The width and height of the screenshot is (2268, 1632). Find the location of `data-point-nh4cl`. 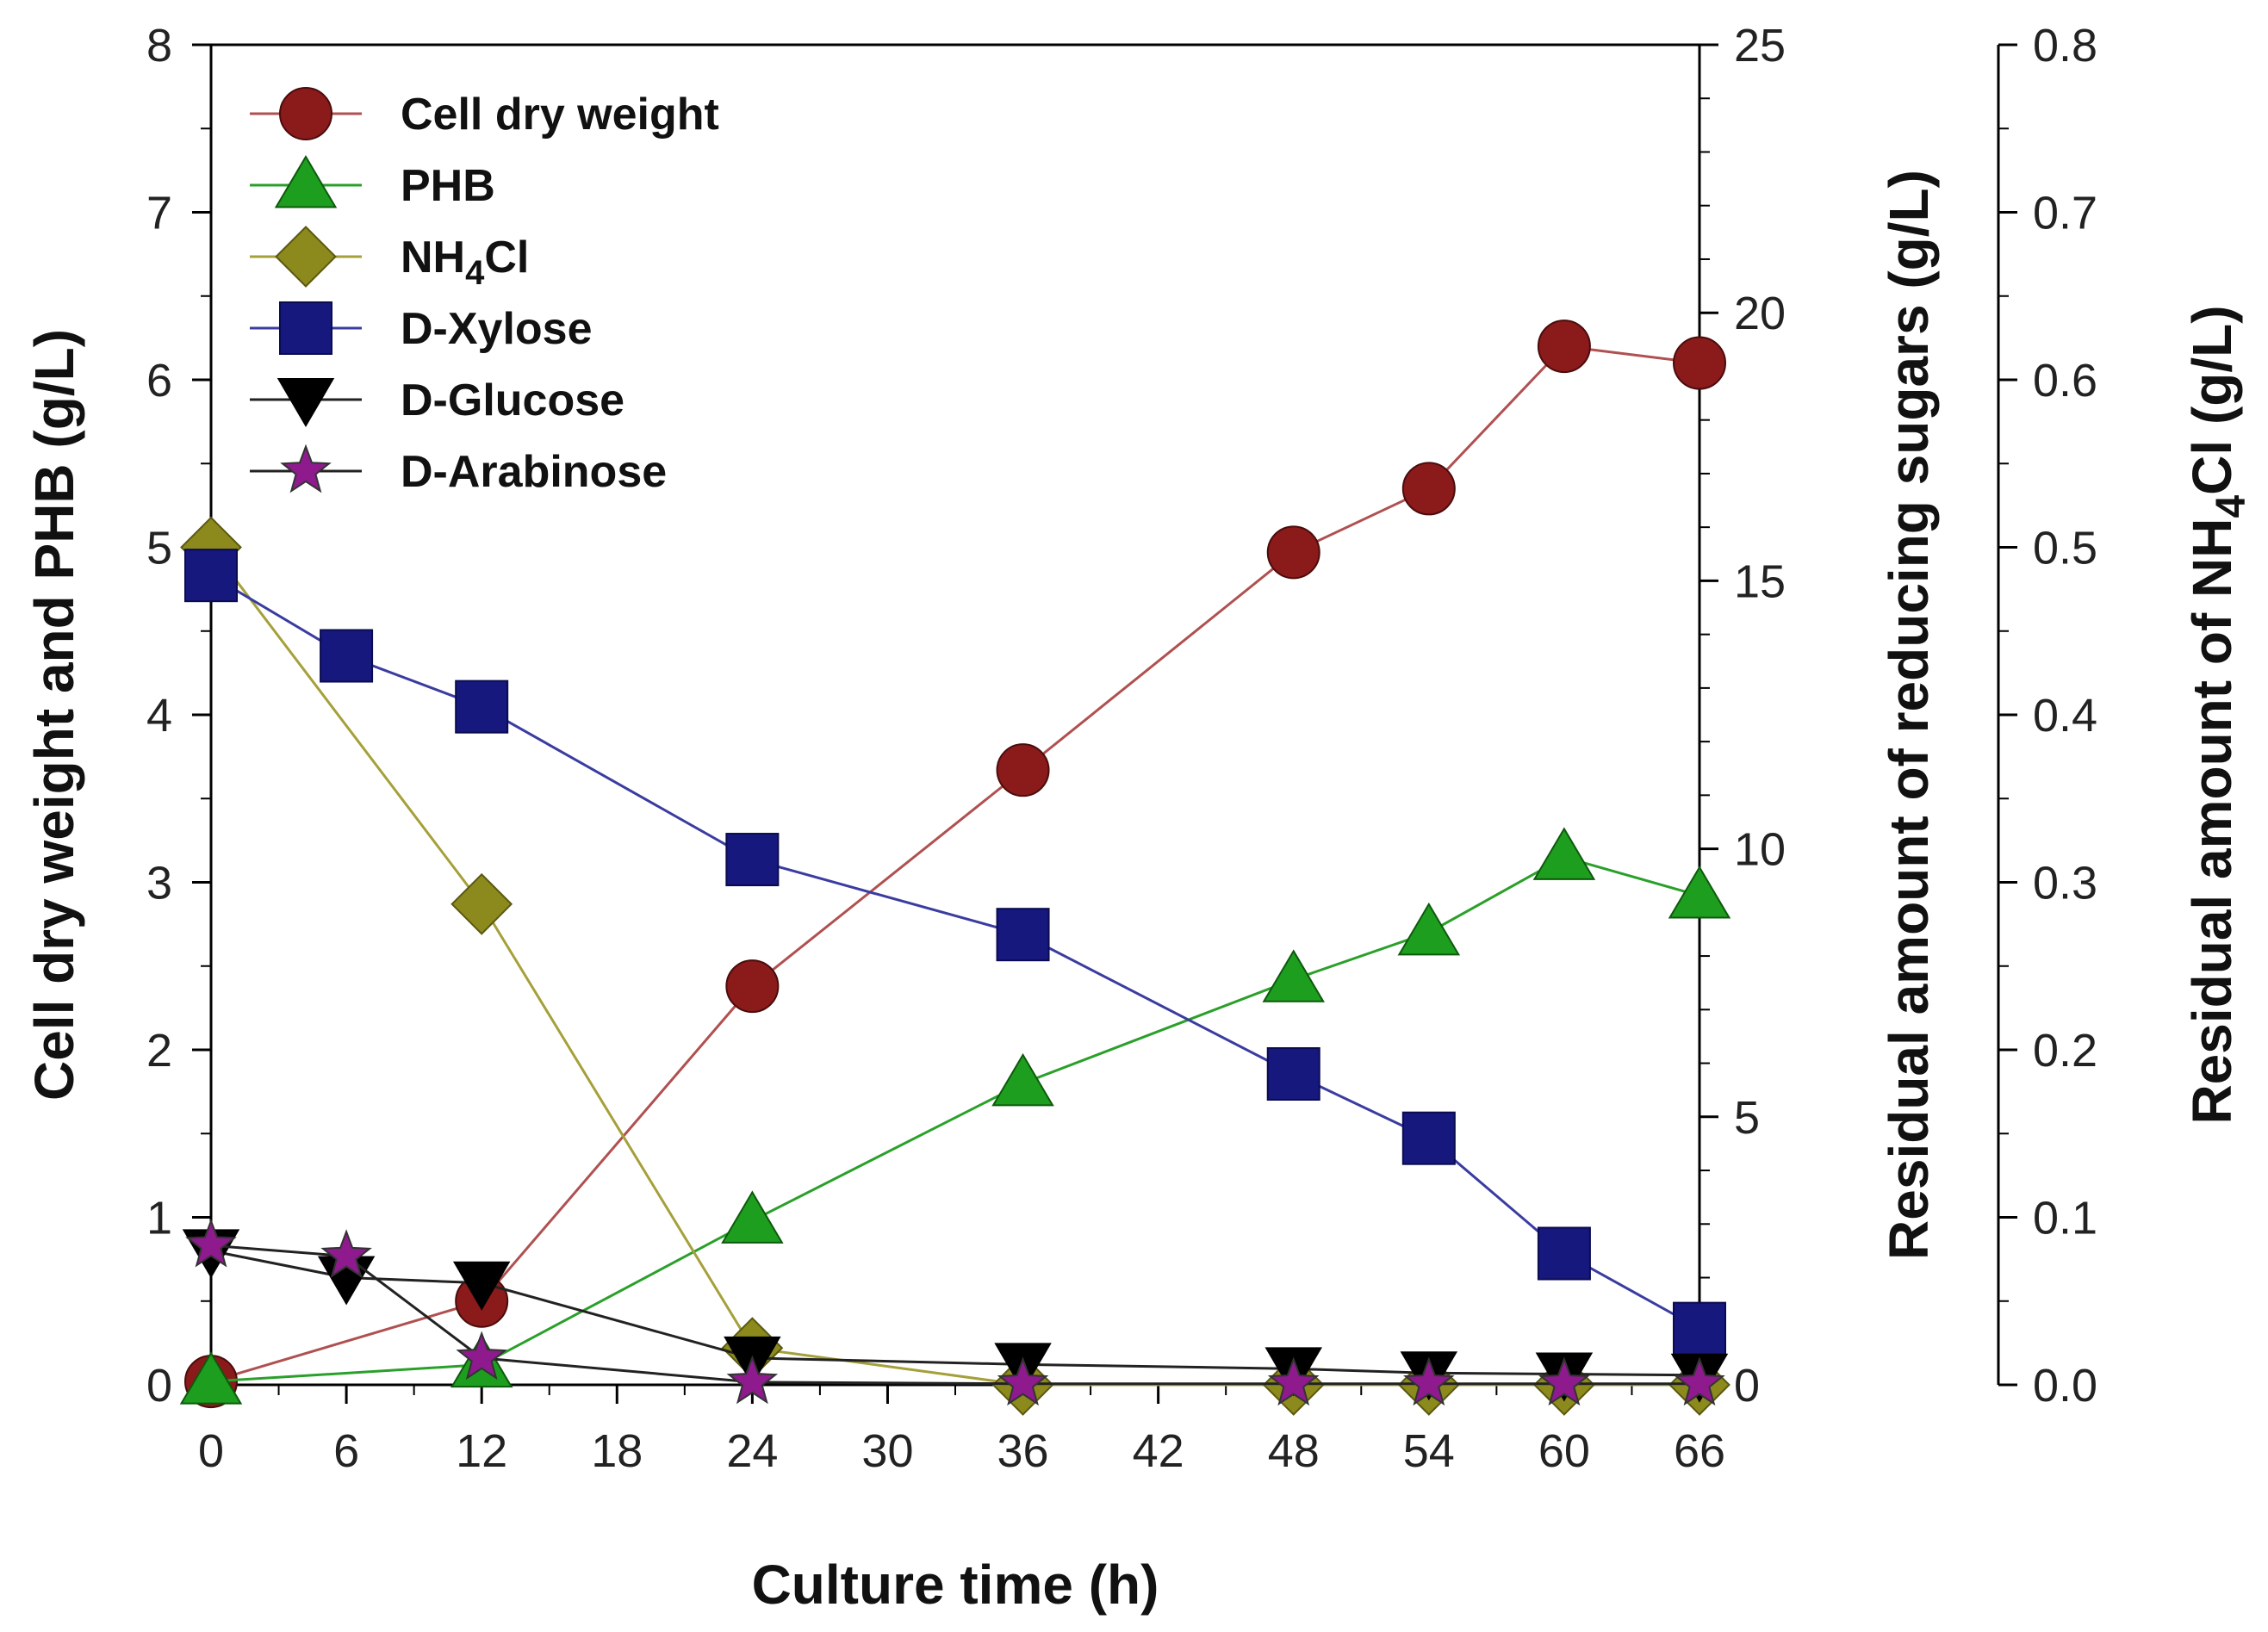

data-point-nh4cl is located at coordinates (481, 903).